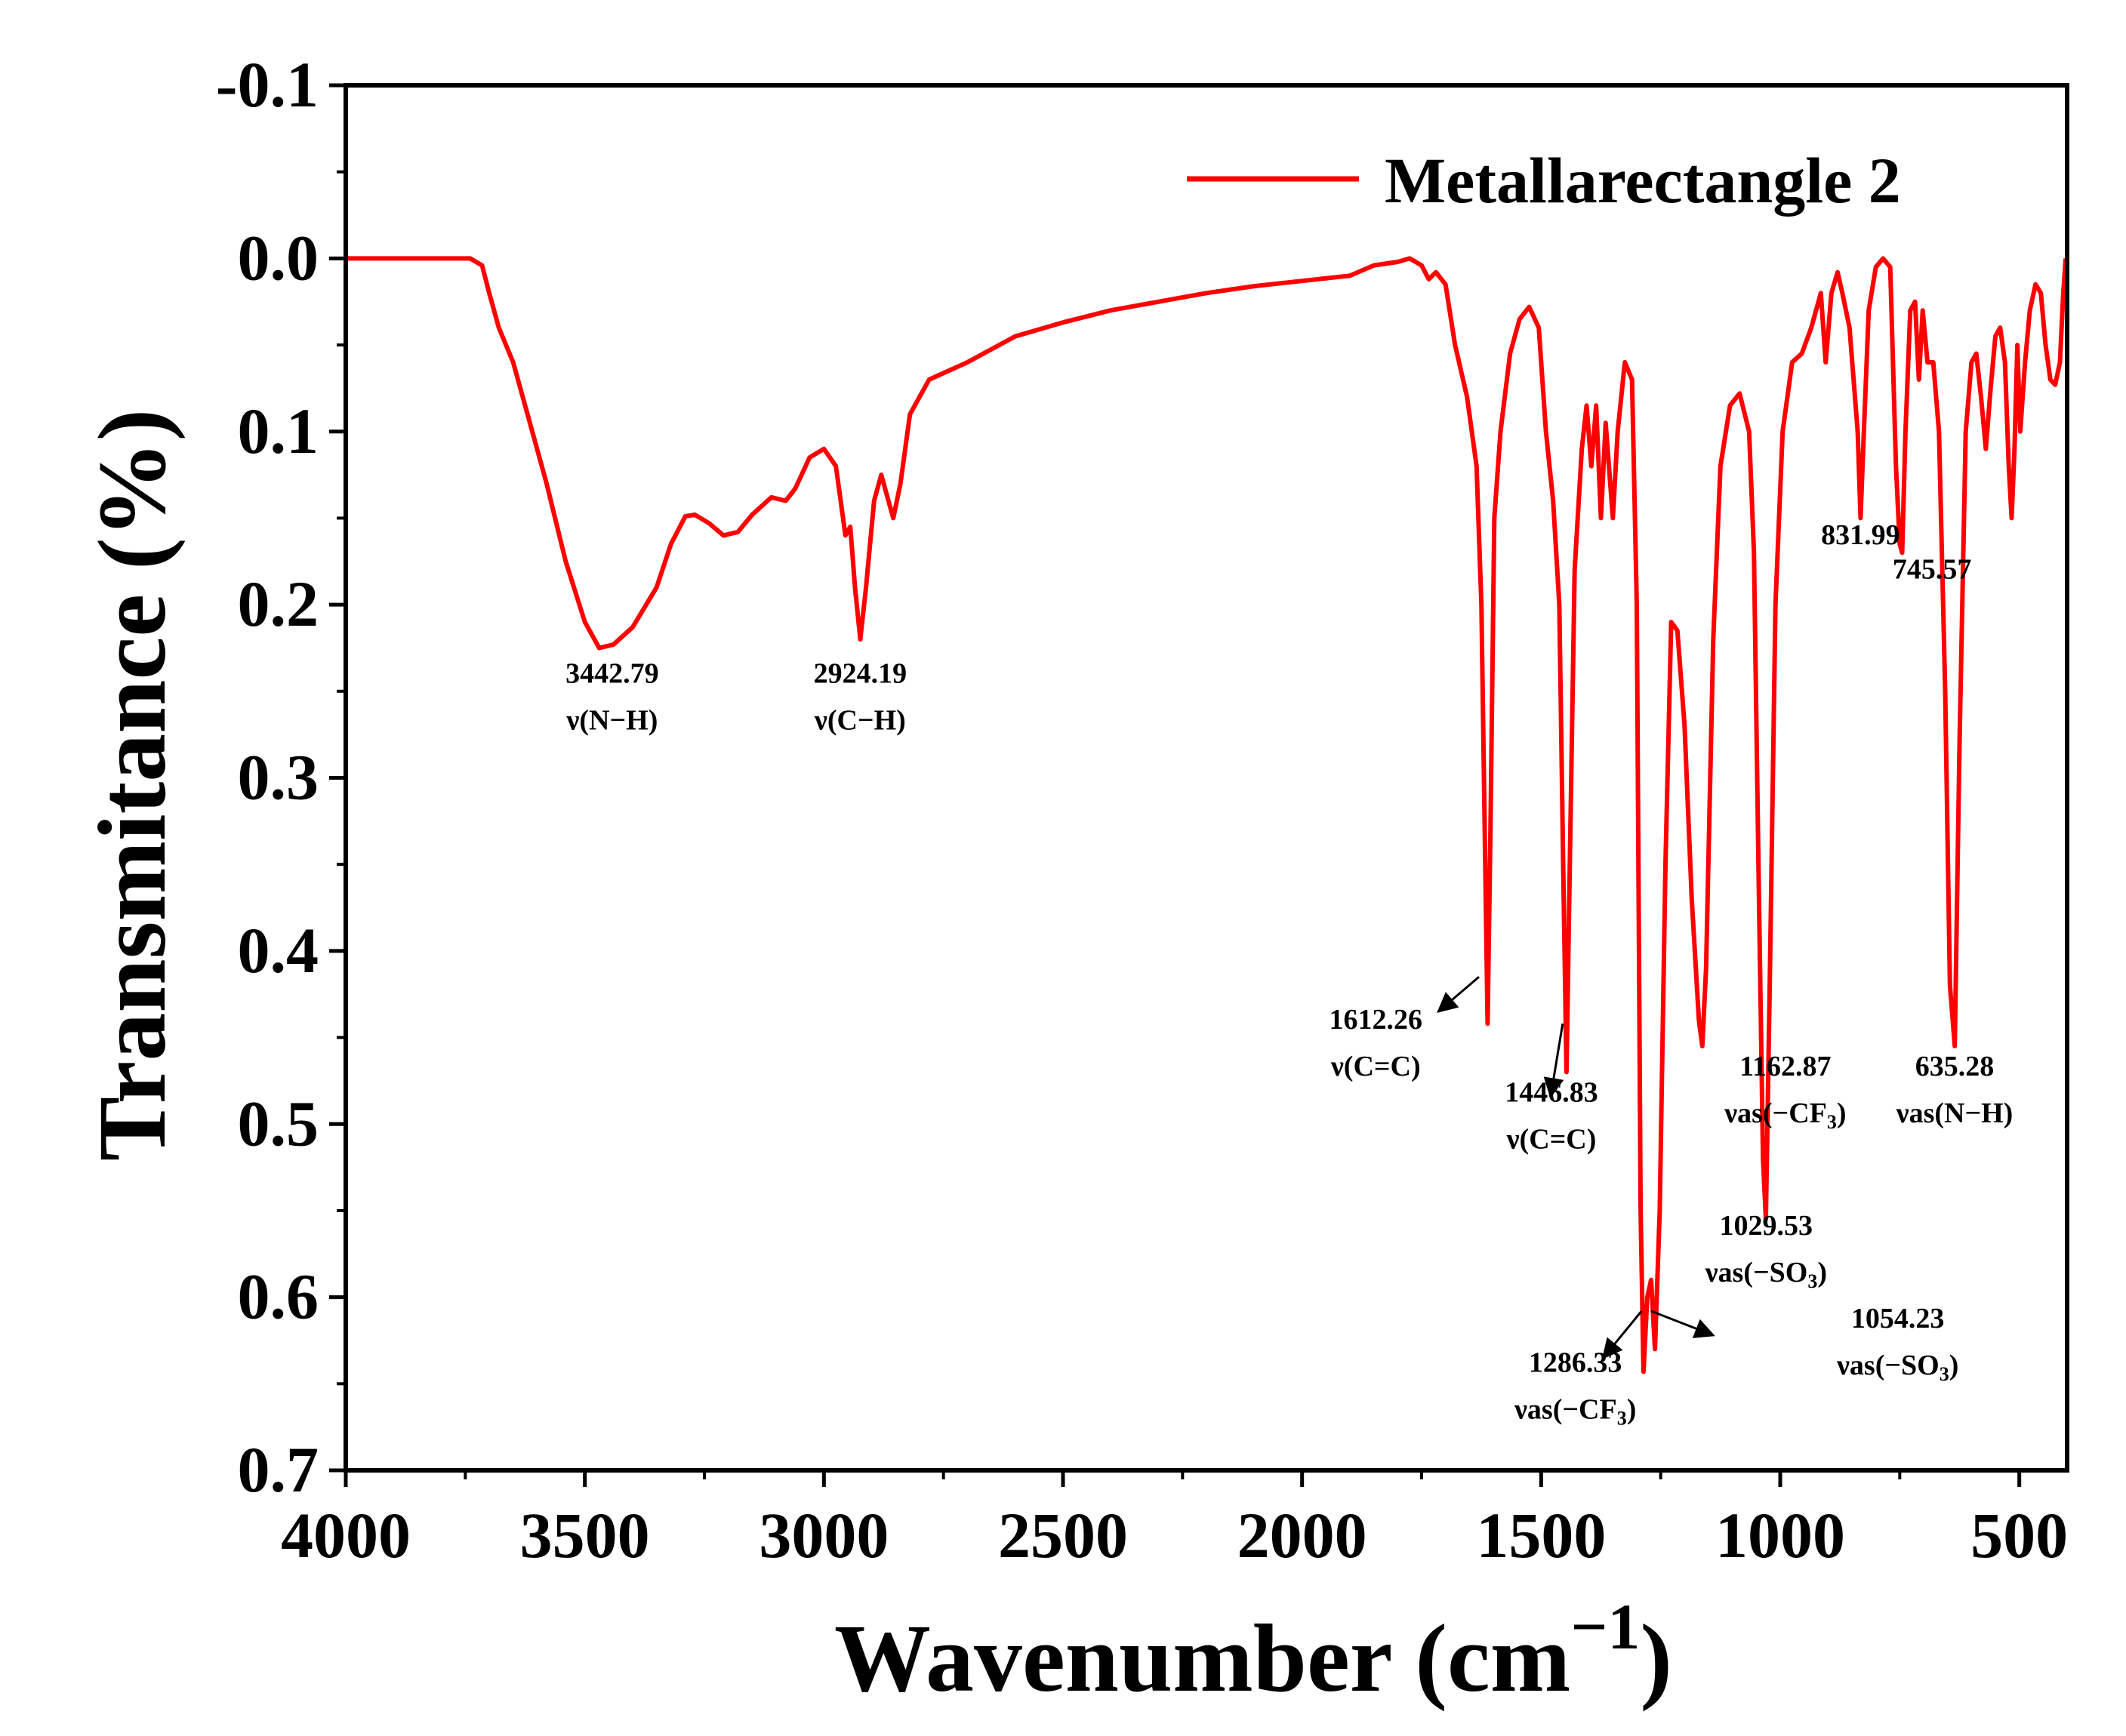  I want to click on y-tick-label: 0.6, so click(278, 1297).